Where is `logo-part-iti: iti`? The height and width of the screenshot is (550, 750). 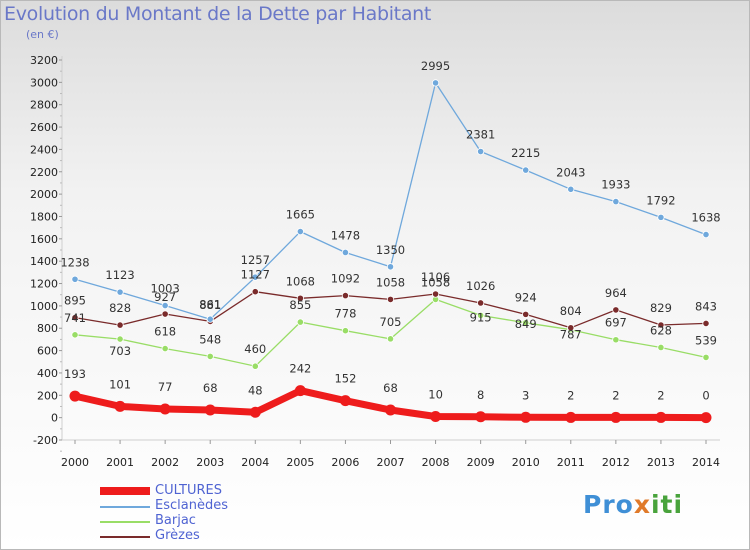 logo-part-iti: iti is located at coordinates (667, 504).